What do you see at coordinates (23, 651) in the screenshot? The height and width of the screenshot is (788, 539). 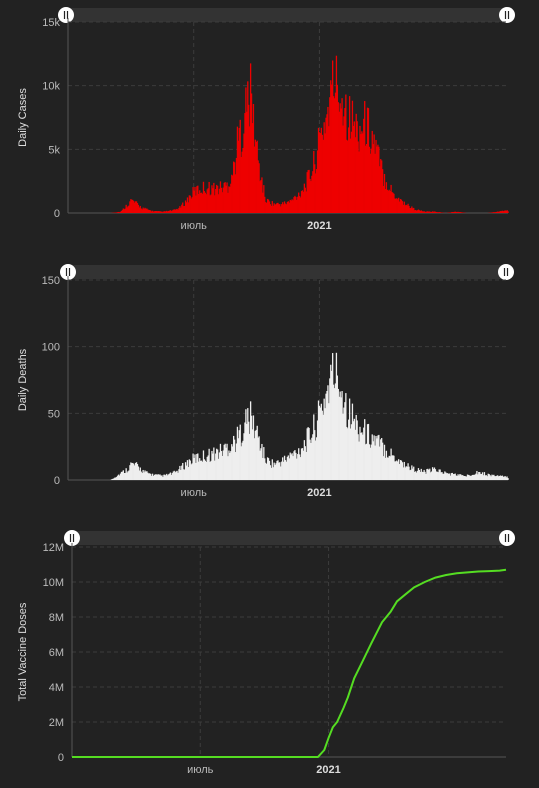 I see `y-axis-label: Total Vaccine Doses` at bounding box center [23, 651].